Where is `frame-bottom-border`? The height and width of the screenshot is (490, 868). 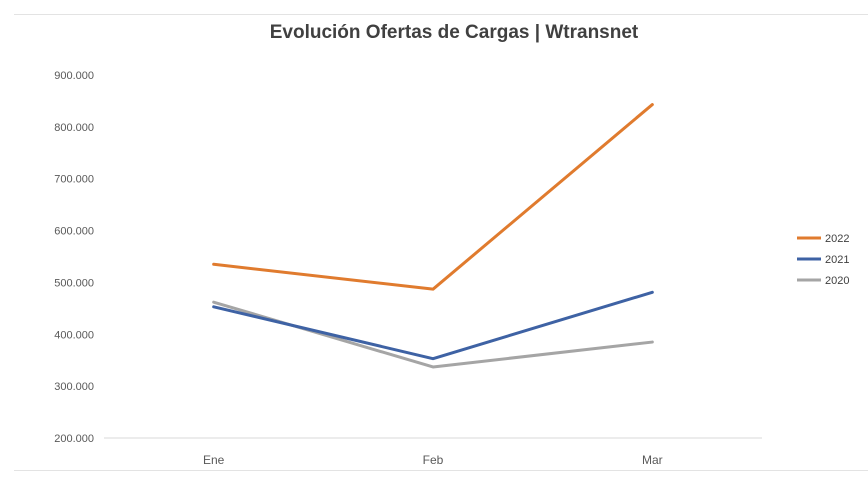
frame-bottom-border is located at coordinates (441, 470).